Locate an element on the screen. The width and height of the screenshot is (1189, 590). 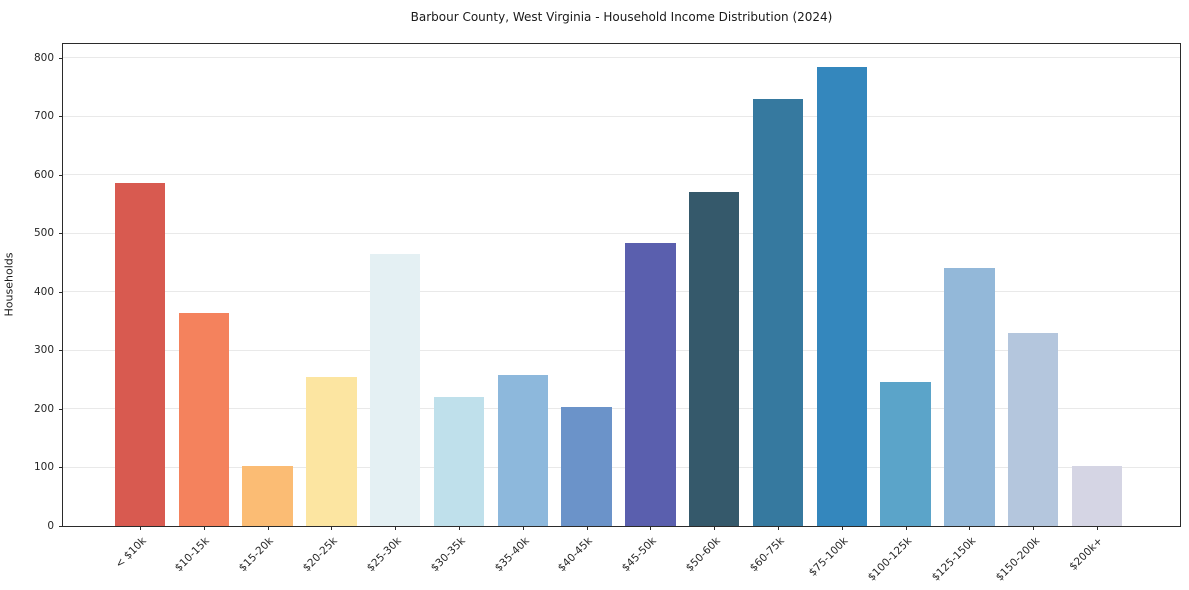
x-tick-label-1: $10-15k is located at coordinates (193, 555).